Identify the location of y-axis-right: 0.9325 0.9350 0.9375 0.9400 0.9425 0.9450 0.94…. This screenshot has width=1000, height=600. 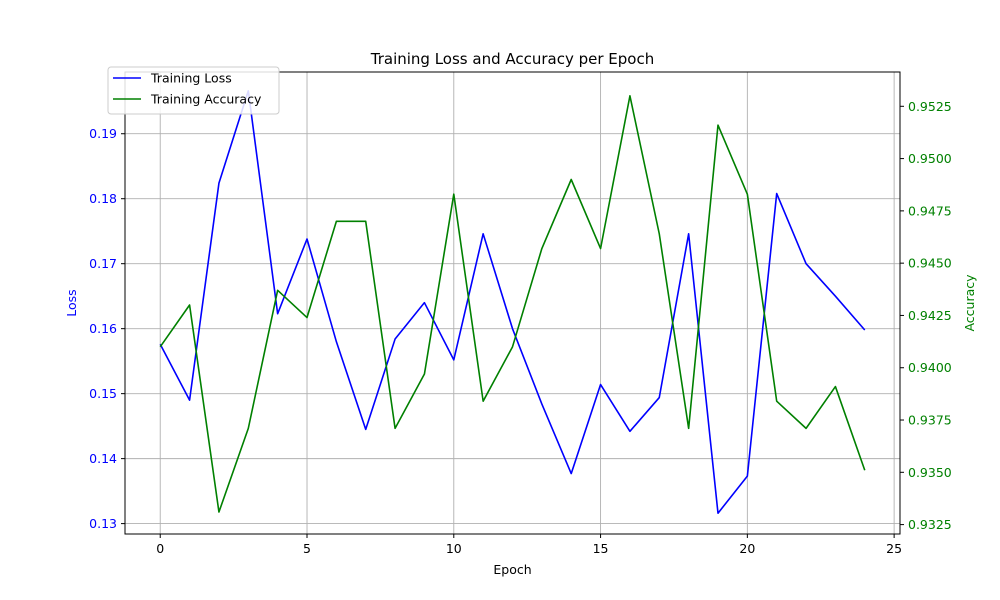
(926, 315).